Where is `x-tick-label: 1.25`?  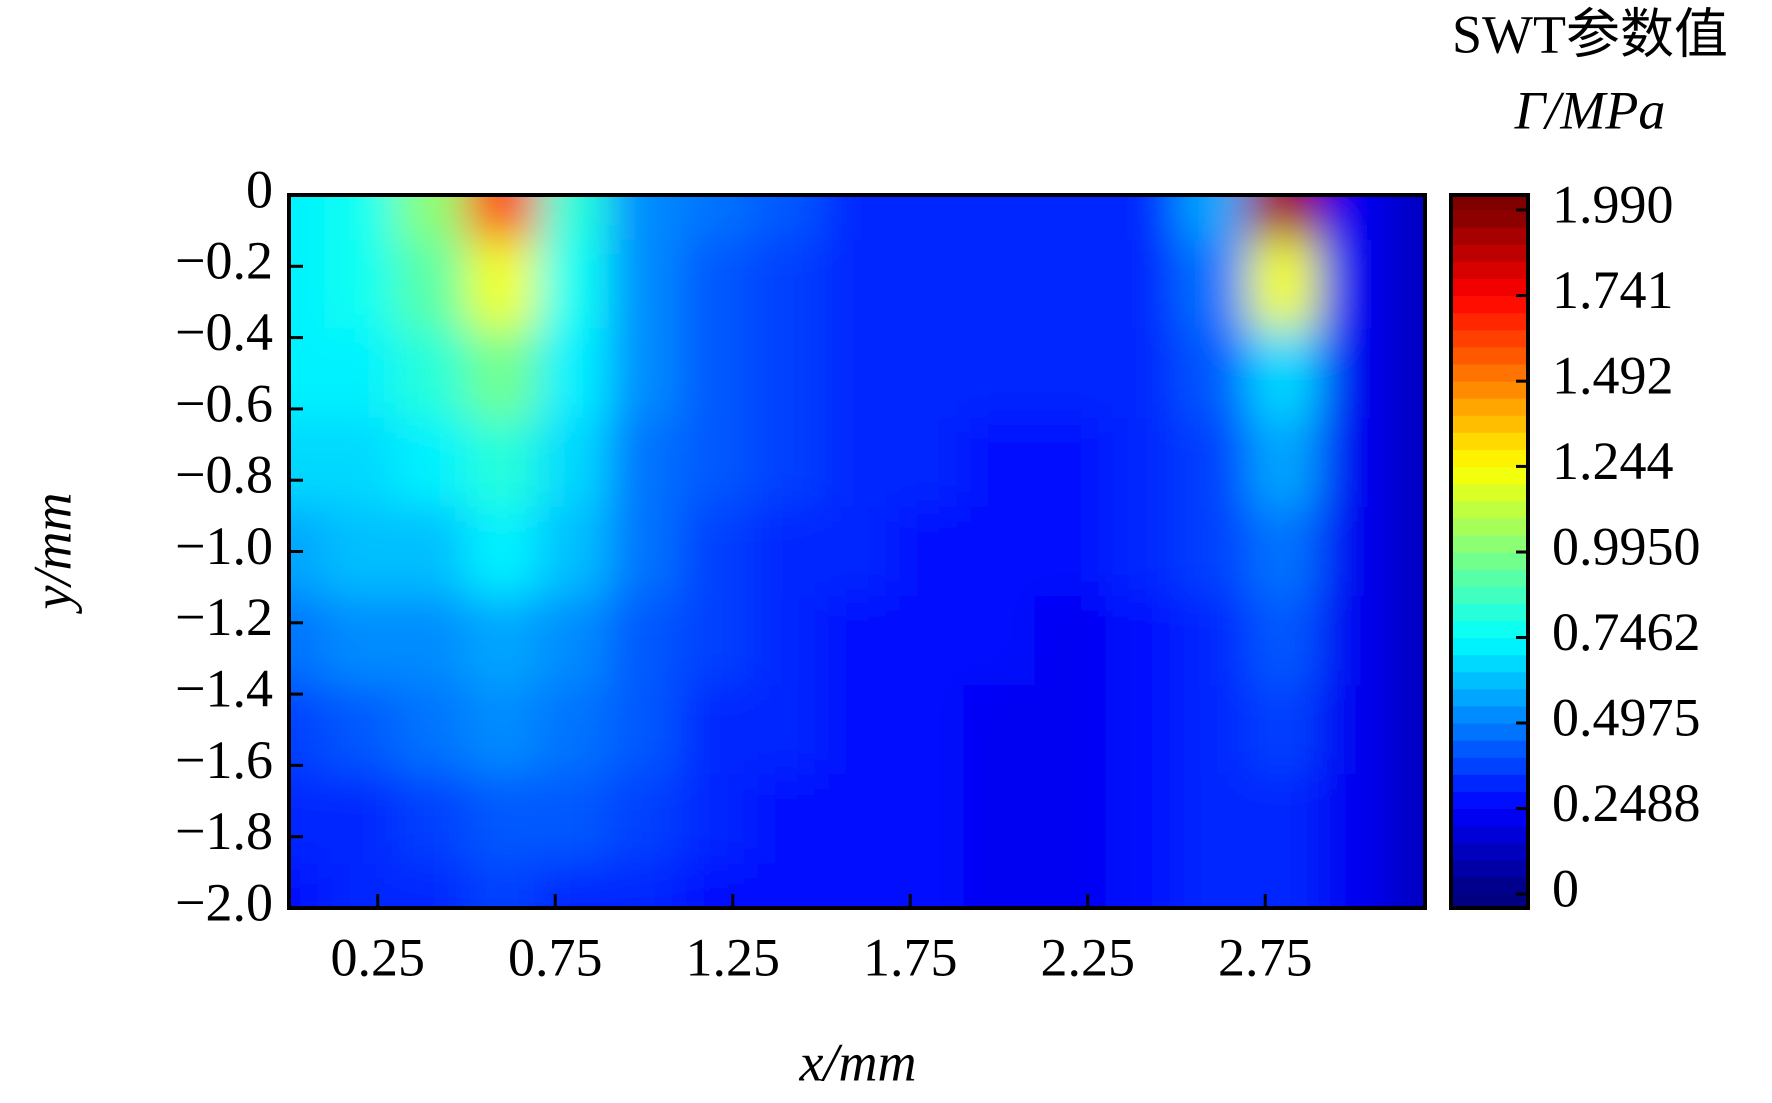 x-tick-label: 1.25 is located at coordinates (733, 957).